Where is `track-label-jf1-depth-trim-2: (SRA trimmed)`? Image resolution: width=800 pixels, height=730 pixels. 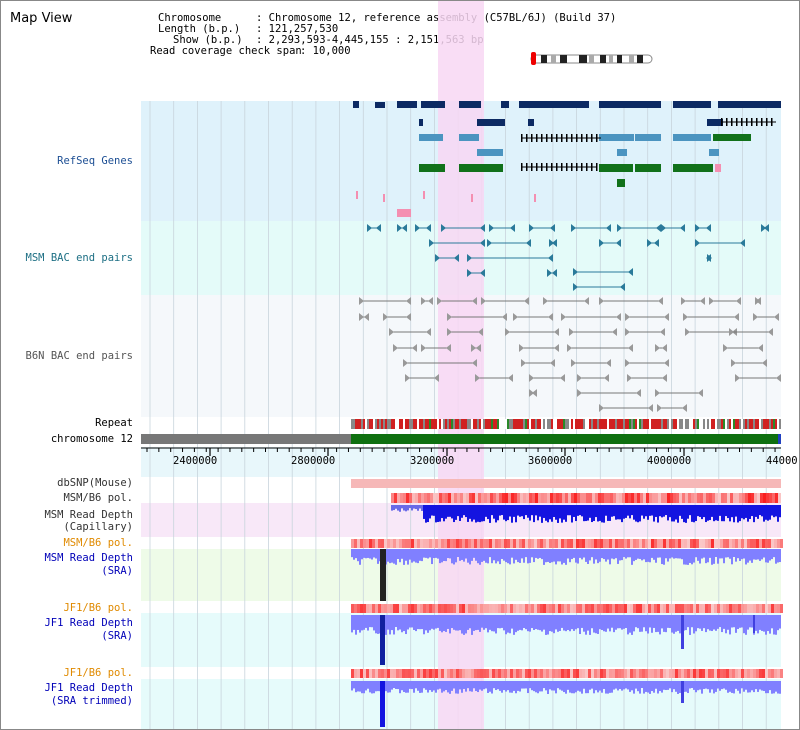 track-label-jf1-depth-trim-2: (SRA trimmed) is located at coordinates (91, 701).